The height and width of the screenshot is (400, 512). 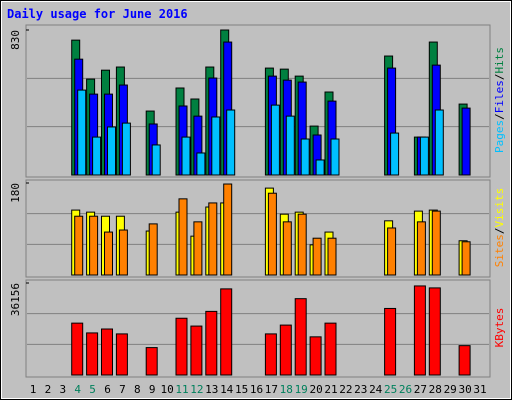 I want to click on x-tick-label: 17, so click(x=271, y=389).